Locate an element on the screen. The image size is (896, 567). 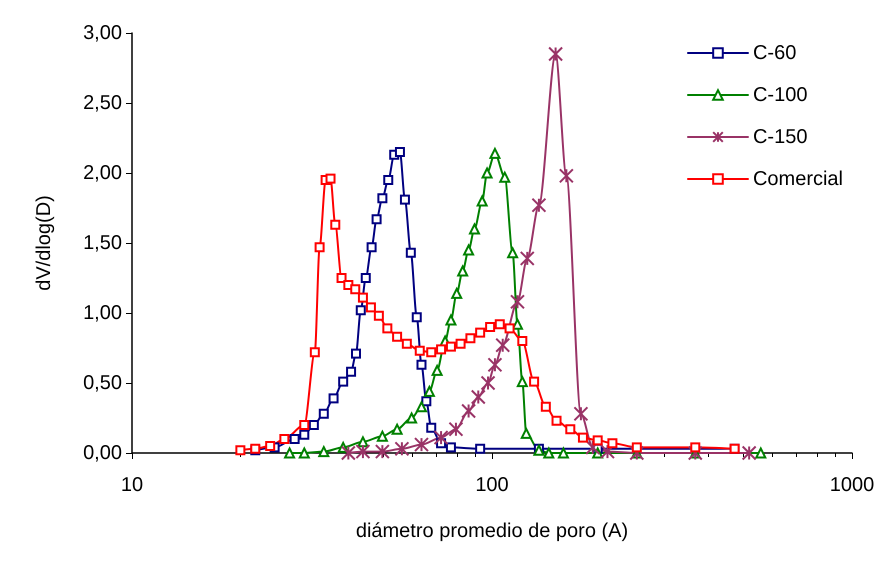
y-tick-label: 1,50 is located at coordinates (102, 243).